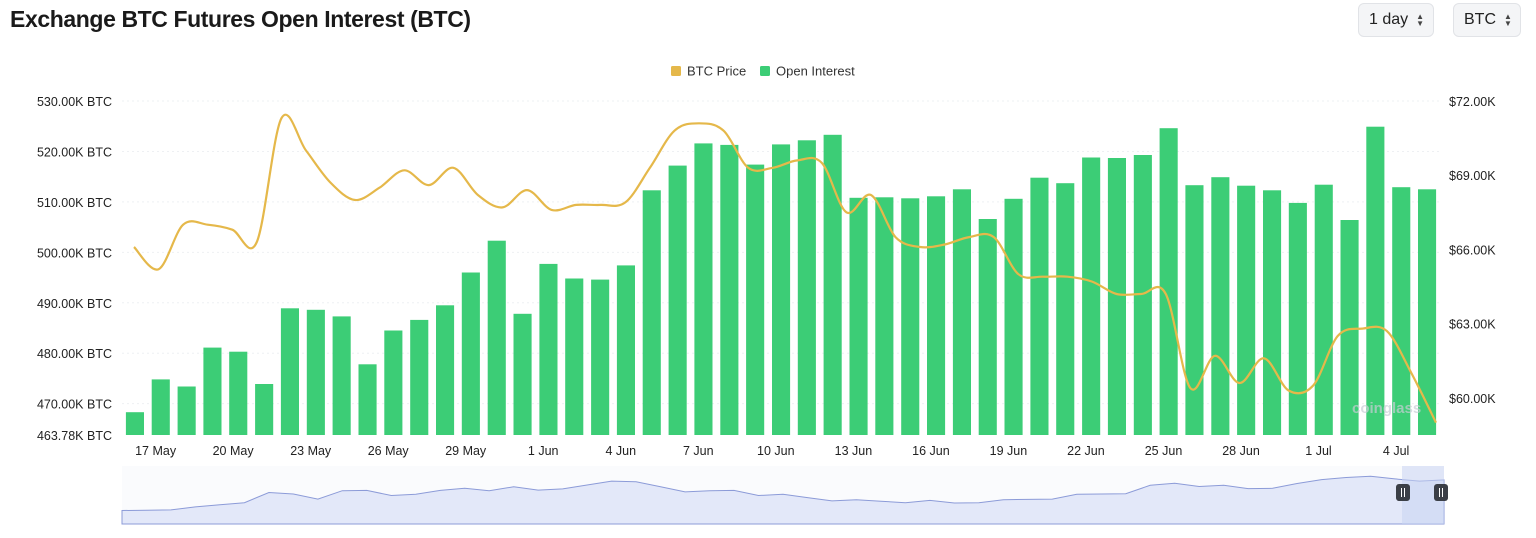 The width and height of the screenshot is (1536, 538). What do you see at coordinates (621, 451) in the screenshot?
I see `x-axis-tick-label: 4 Jun` at bounding box center [621, 451].